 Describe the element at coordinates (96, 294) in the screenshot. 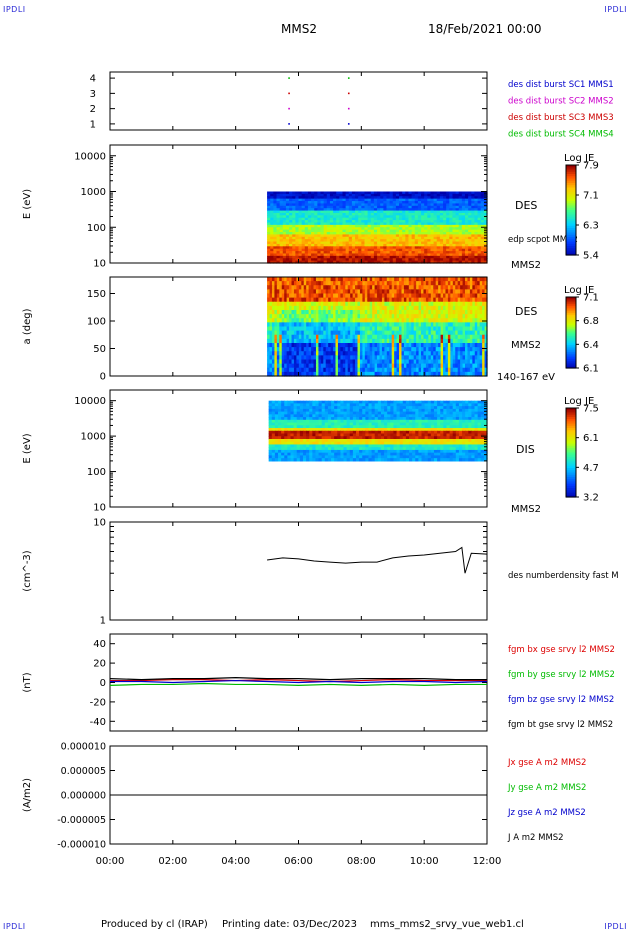

I see `pitch-angle-ytick-label: 150` at that location.